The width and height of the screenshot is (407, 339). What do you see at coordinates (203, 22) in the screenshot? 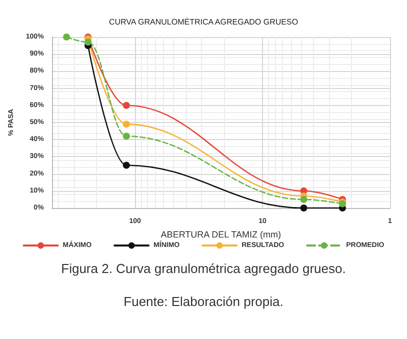
I see `chart-title: CURVA GRANULOMÉTRICA AGREGADO GRUESO` at bounding box center [203, 22].